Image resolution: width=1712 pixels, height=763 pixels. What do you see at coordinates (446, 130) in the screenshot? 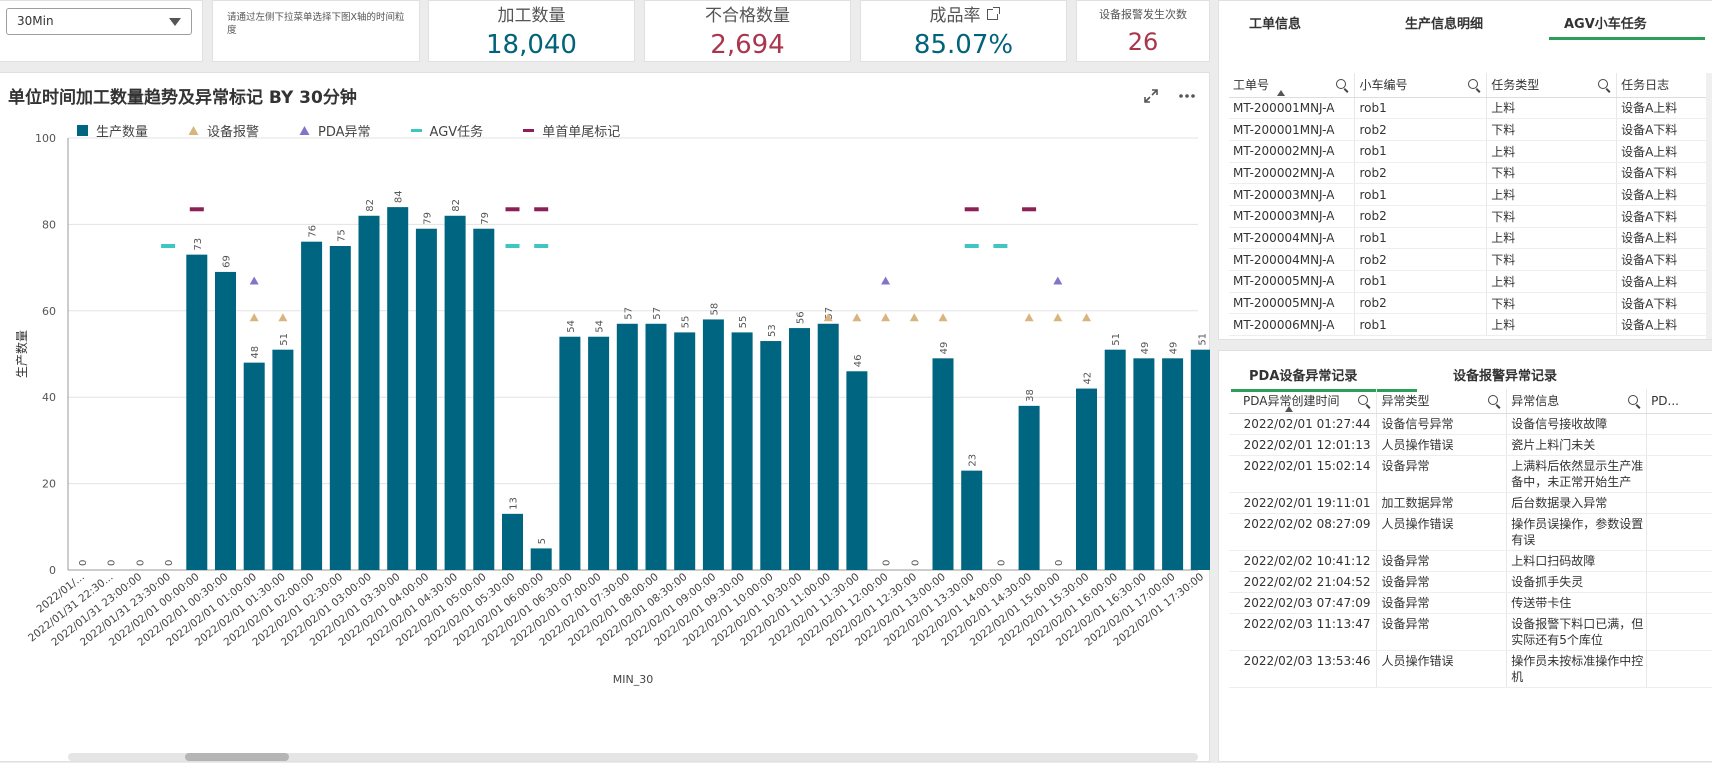
I see `legend-item-agv: AGV任务` at bounding box center [446, 130].